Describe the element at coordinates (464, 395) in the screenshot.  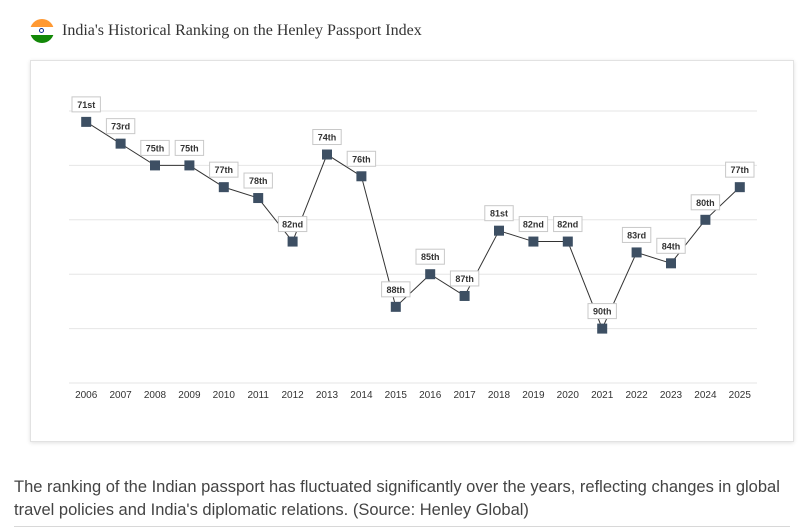
I see `x-tick-label: 2017` at that location.